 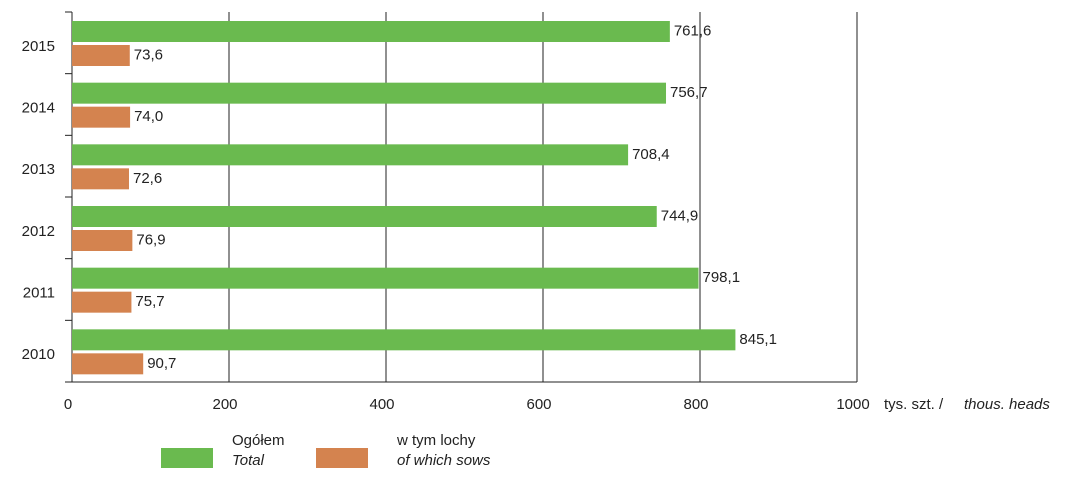 I want to click on y-tick-label: 2012, so click(x=38, y=231).